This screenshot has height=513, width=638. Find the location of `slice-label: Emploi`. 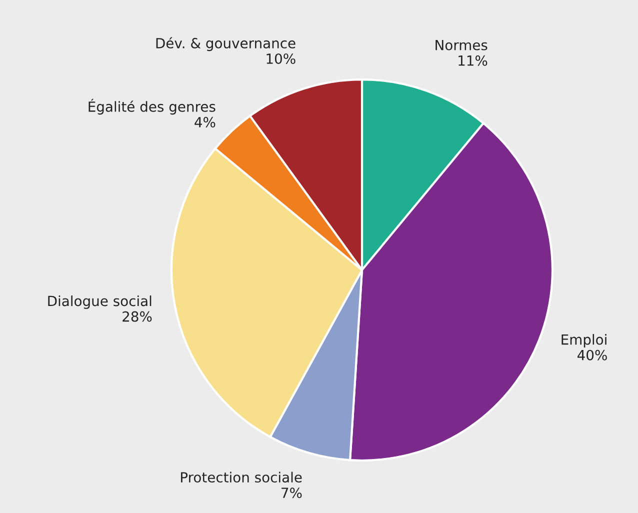

slice-label: Emploi is located at coordinates (584, 341).